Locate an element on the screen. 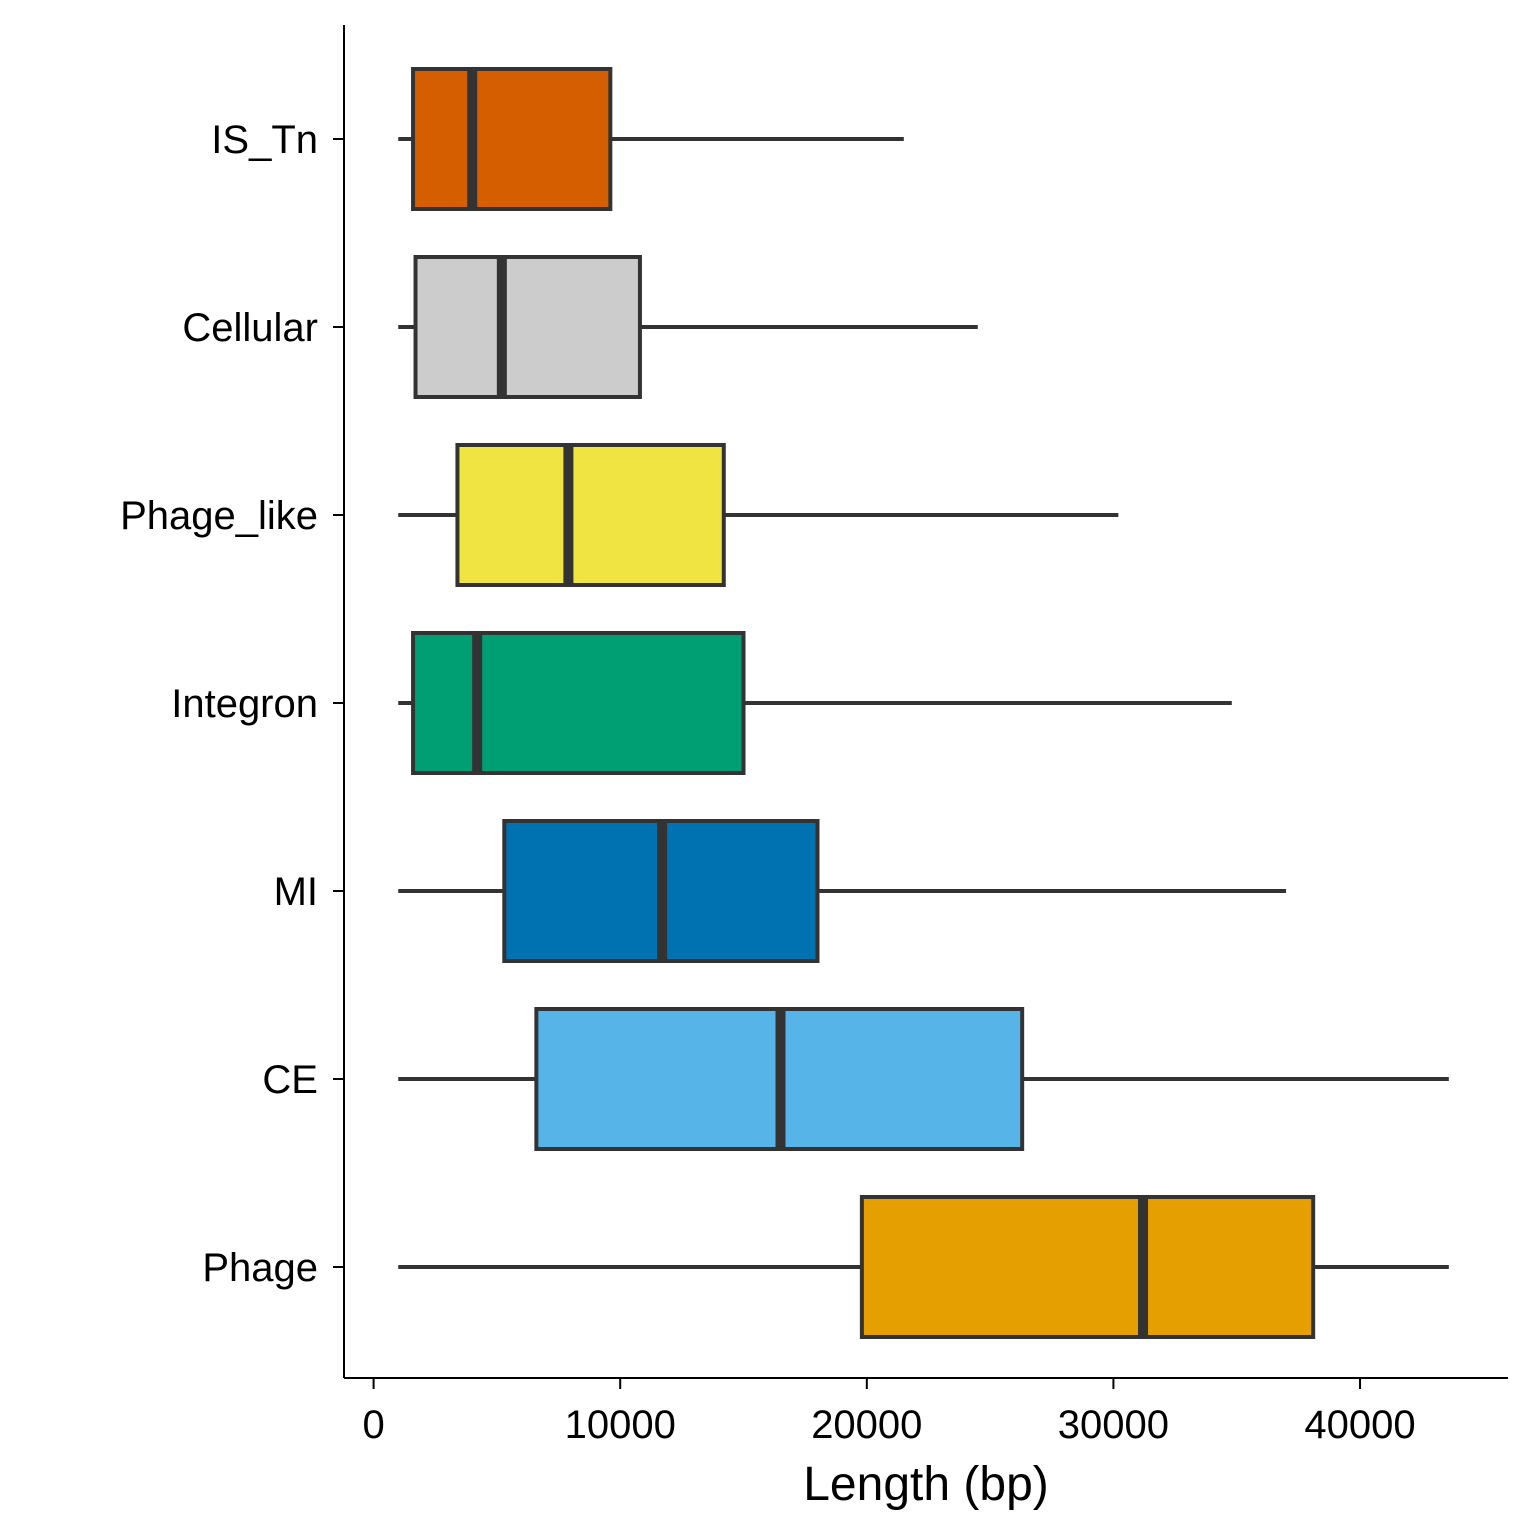 The image size is (1536, 1536). x-tick-label: 30000 is located at coordinates (1113, 1425).